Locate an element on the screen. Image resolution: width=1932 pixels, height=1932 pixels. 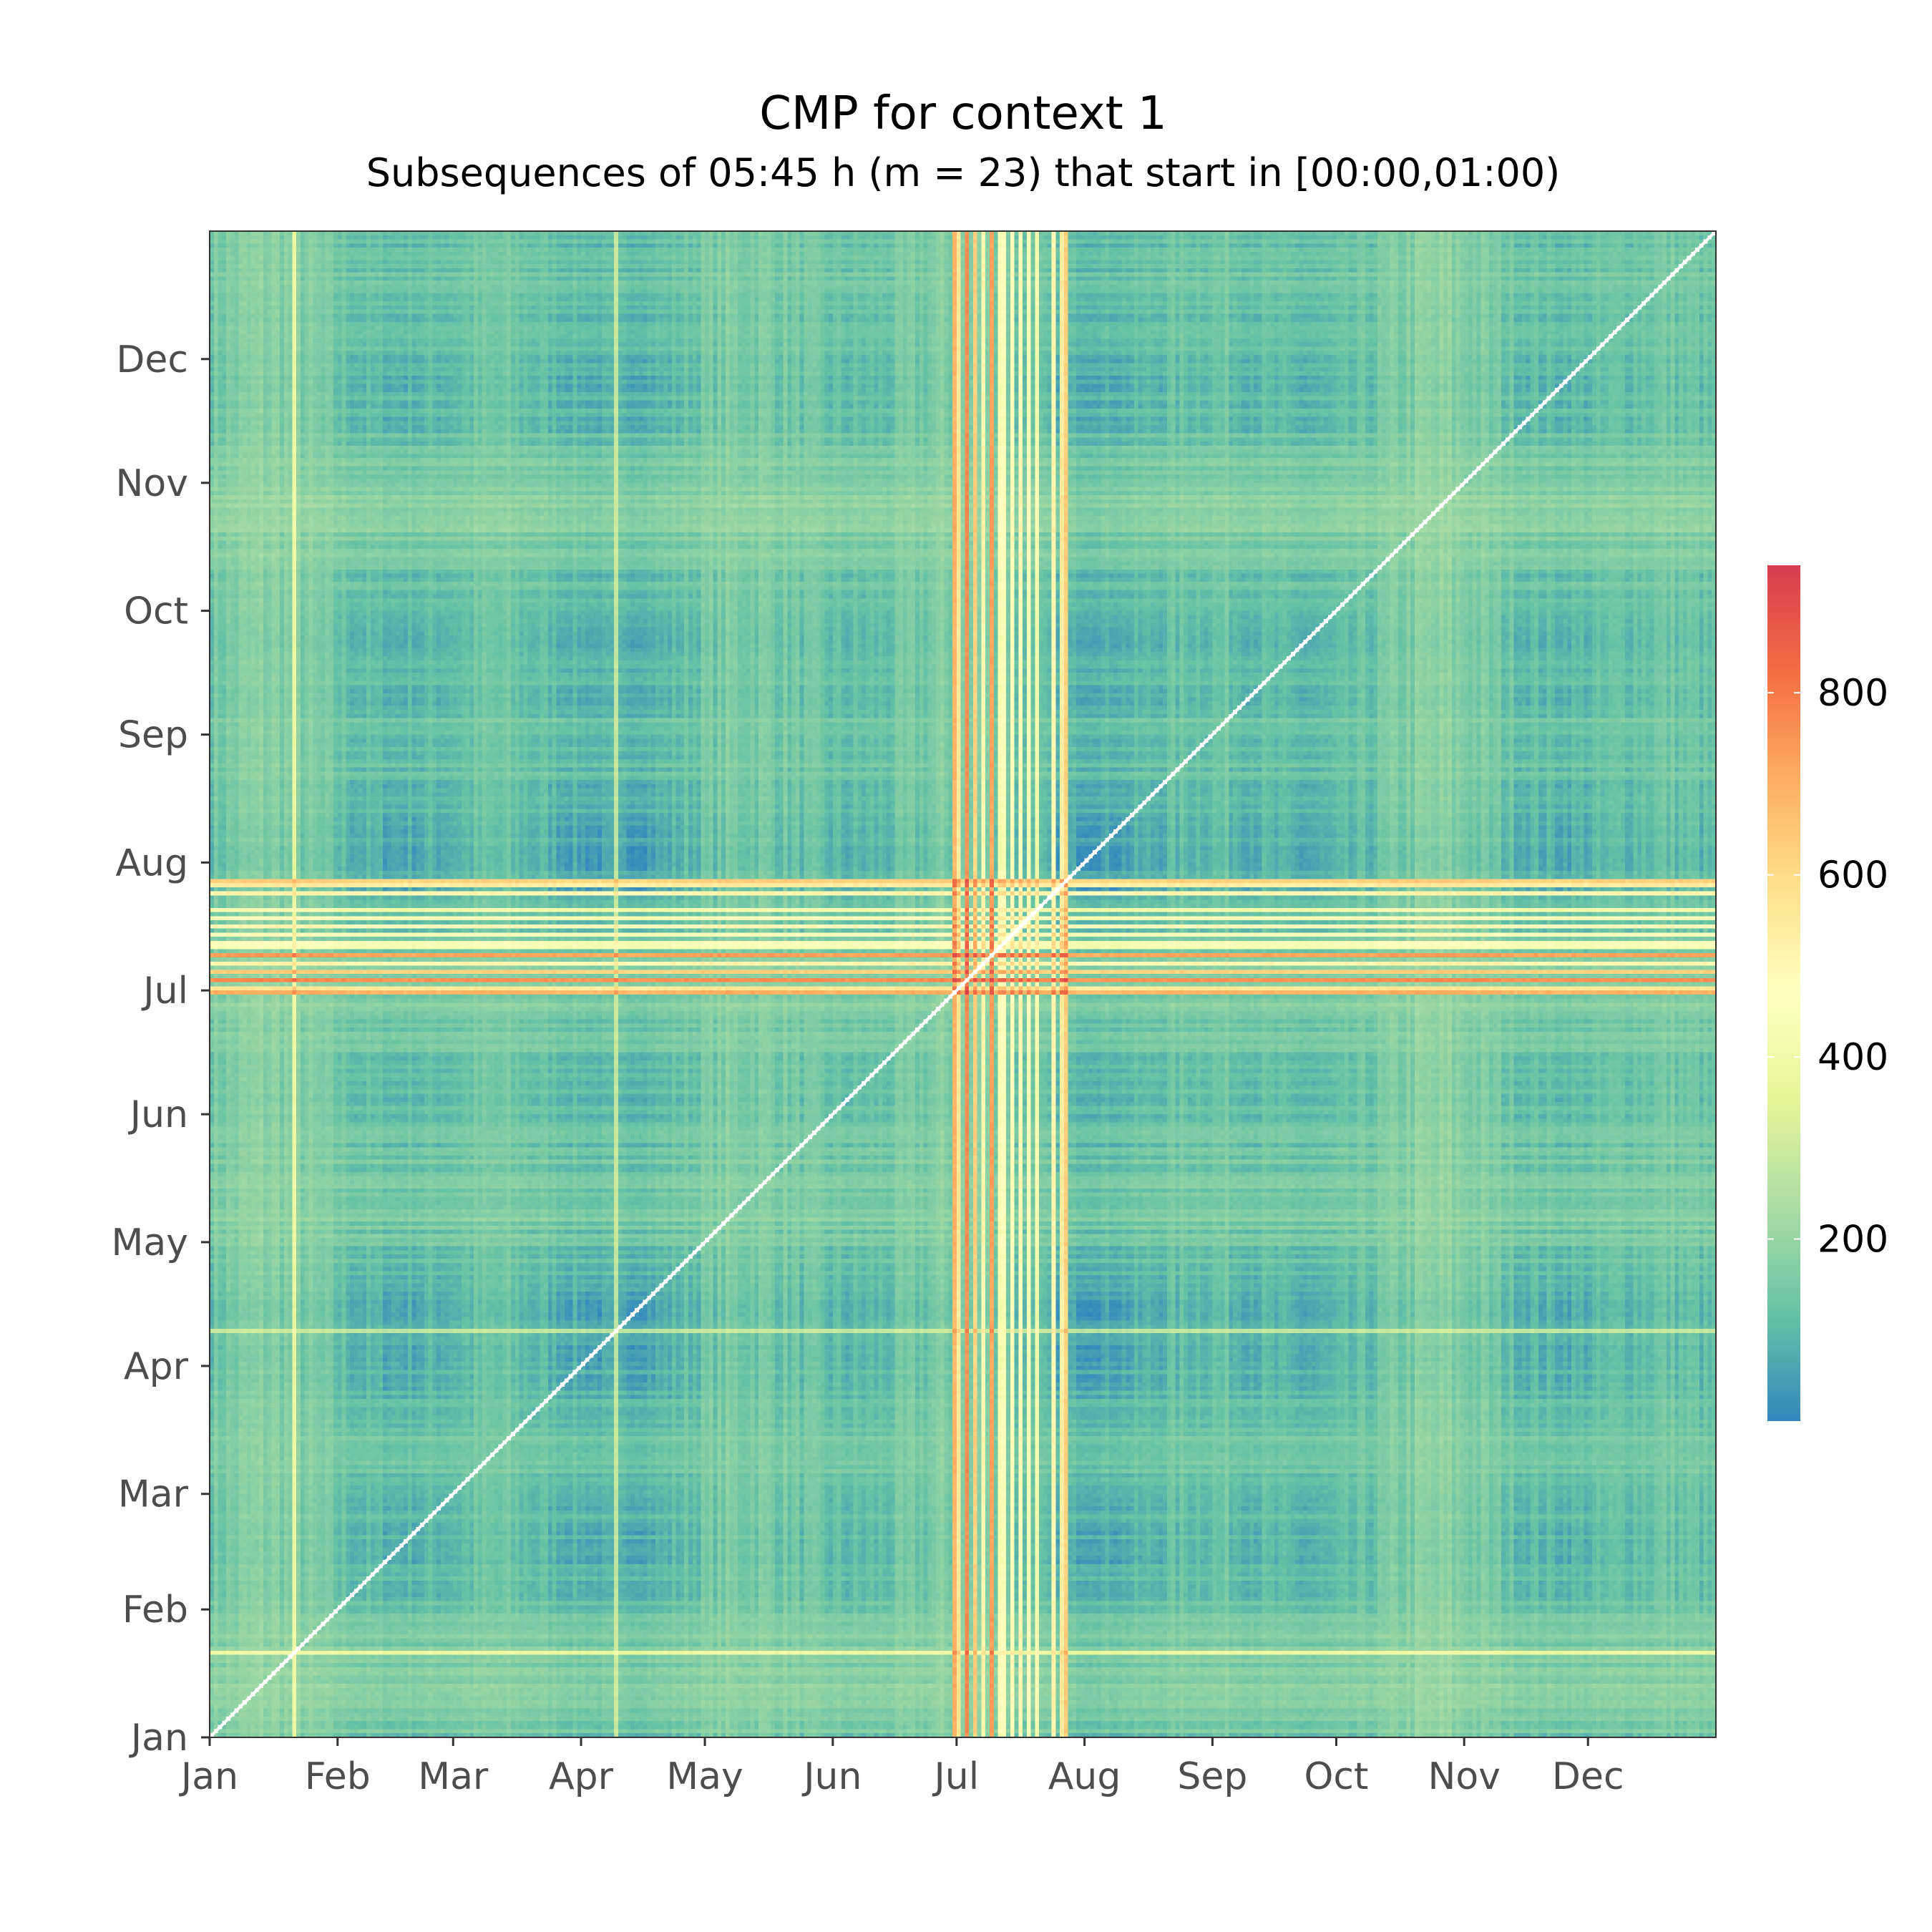
y-tick-label: Aug is located at coordinates (151, 862).